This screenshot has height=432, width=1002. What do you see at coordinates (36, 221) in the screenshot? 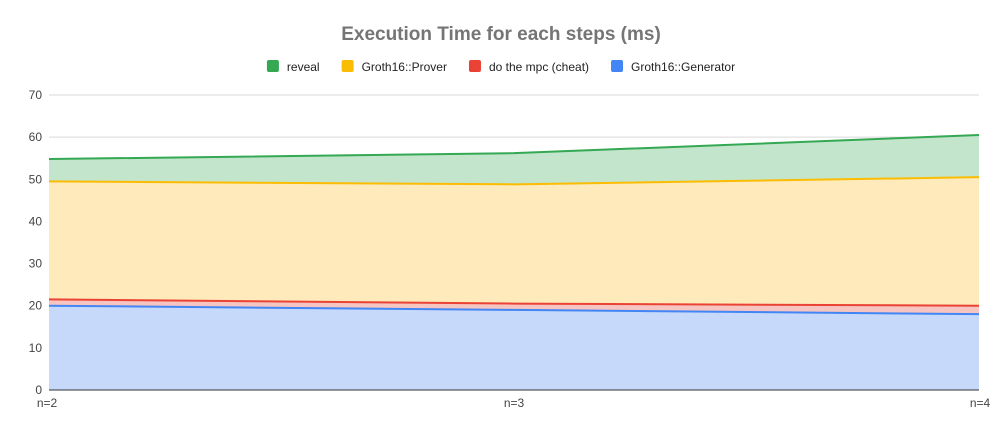
I see `y-tick-label: 40` at bounding box center [36, 221].